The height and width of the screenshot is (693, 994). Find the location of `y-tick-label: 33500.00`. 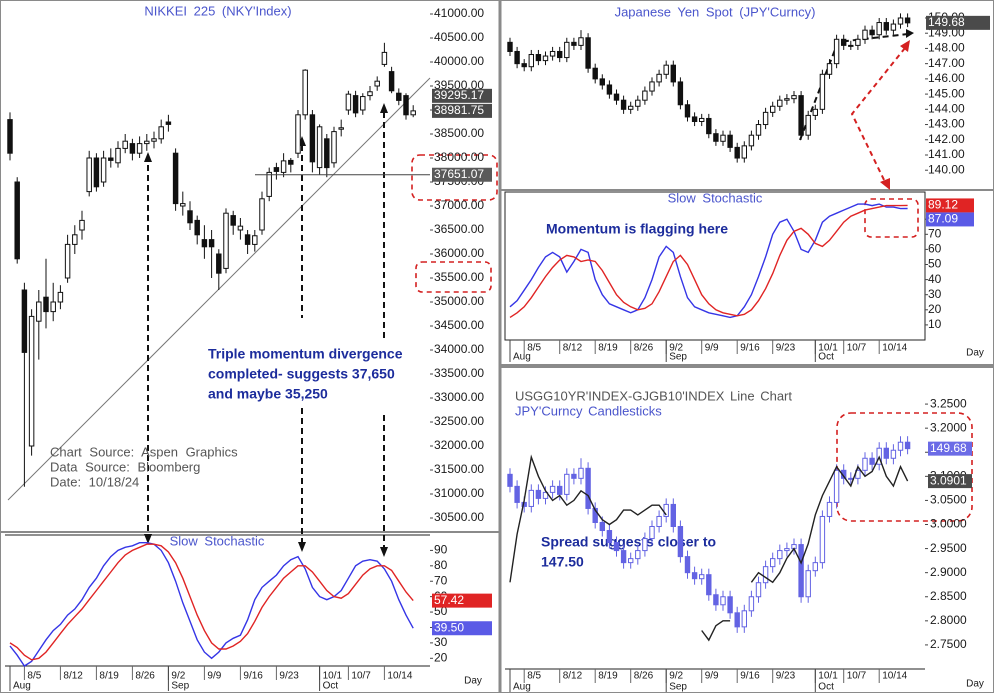

y-tick-label: 33500.00 is located at coordinates (459, 373).